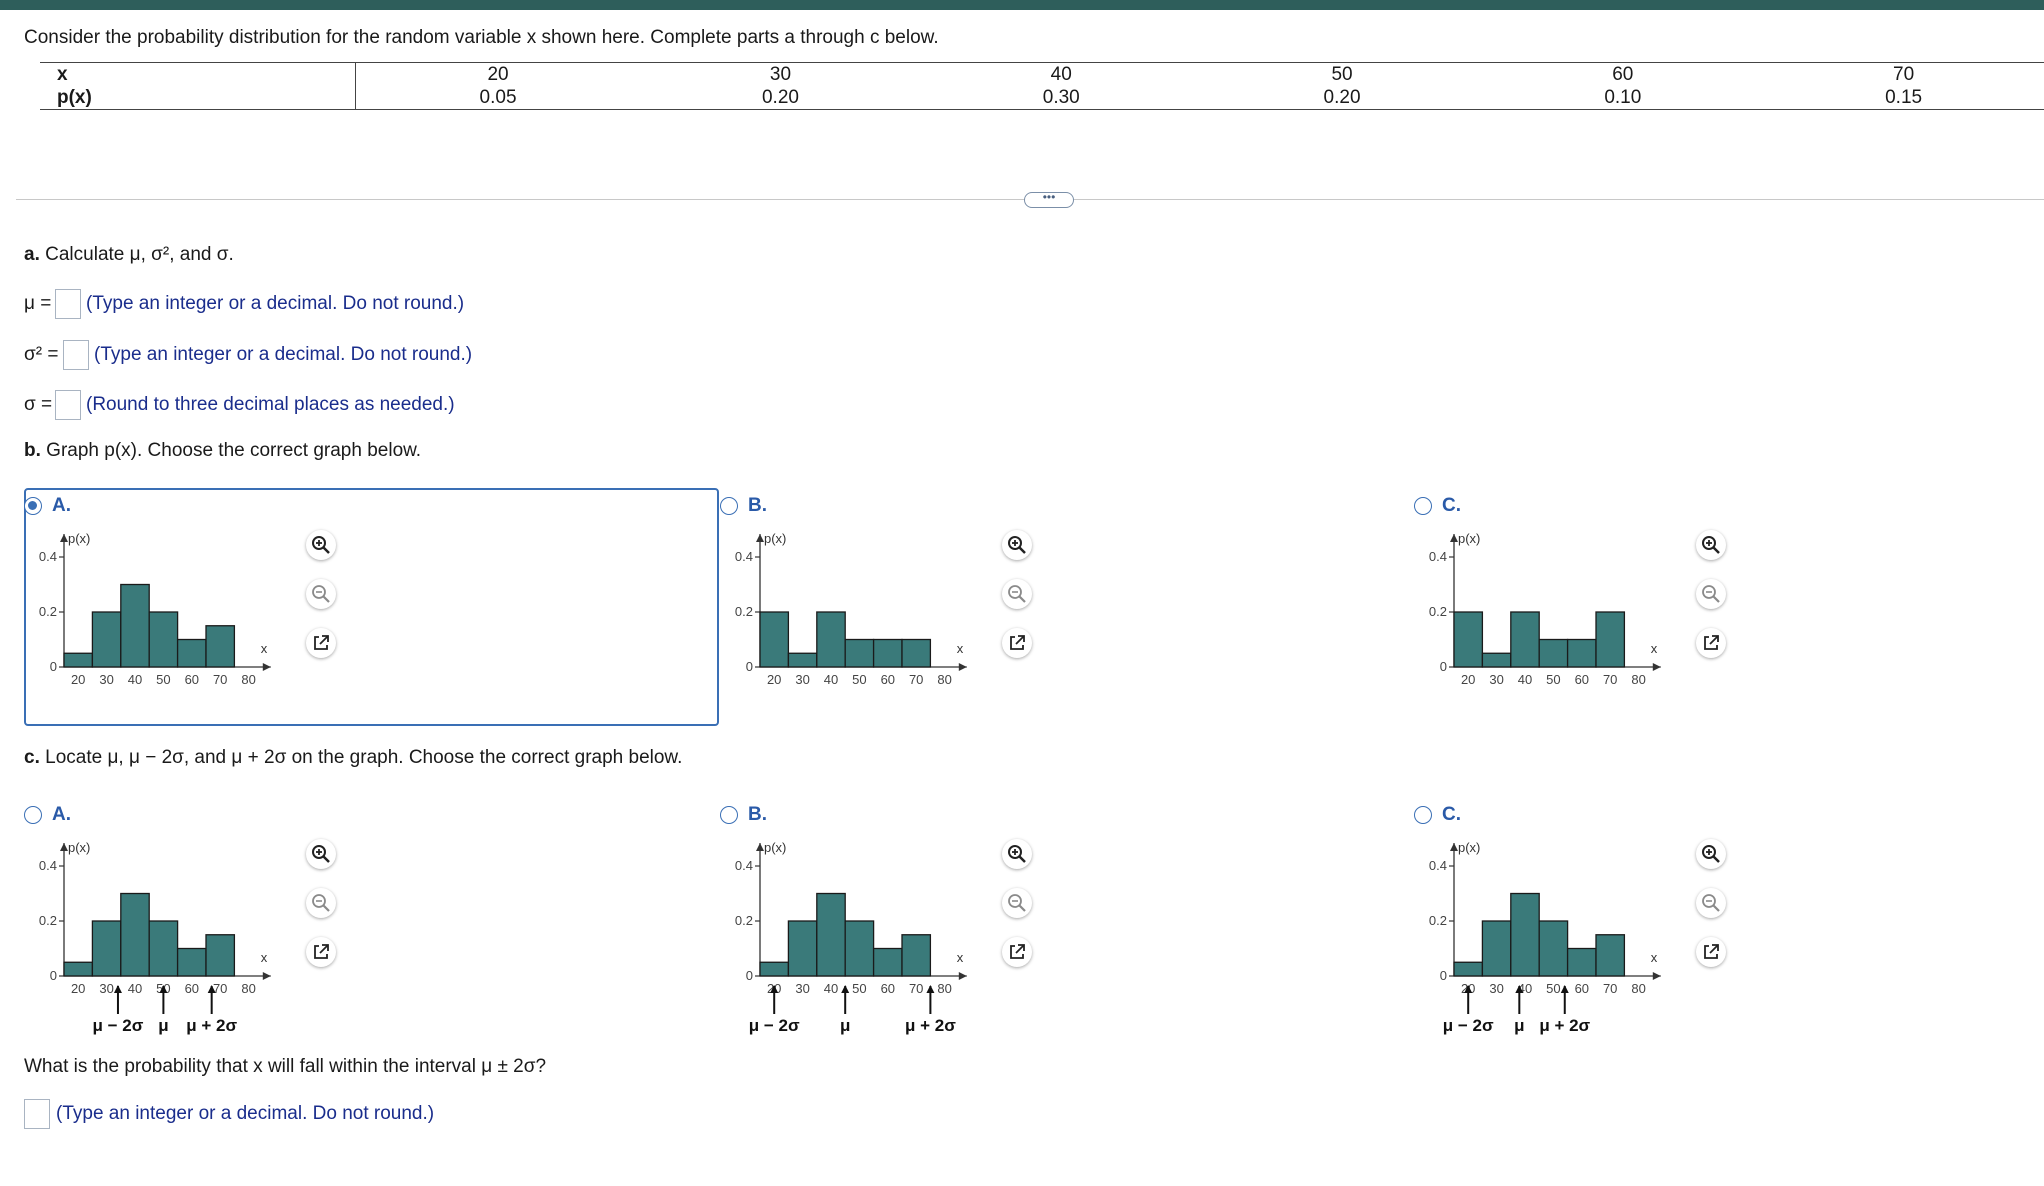 The image size is (2044, 1186). What do you see at coordinates (1423, 506) in the screenshot?
I see `part-b-option-c-radio` at bounding box center [1423, 506].